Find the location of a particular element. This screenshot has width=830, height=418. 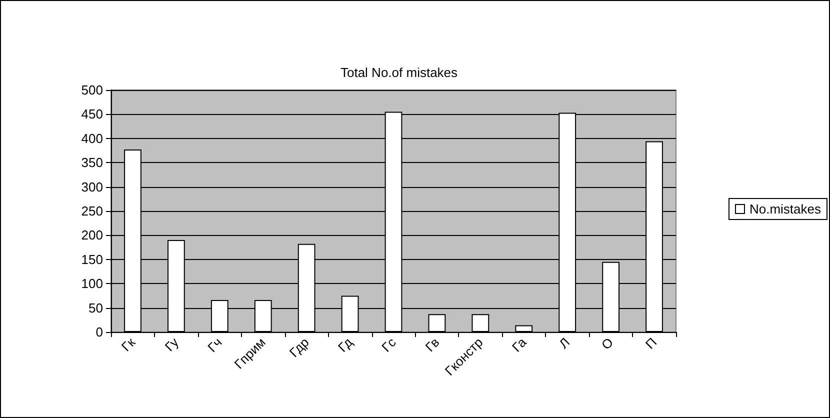

y-tick-label: 150 is located at coordinates (92, 259).